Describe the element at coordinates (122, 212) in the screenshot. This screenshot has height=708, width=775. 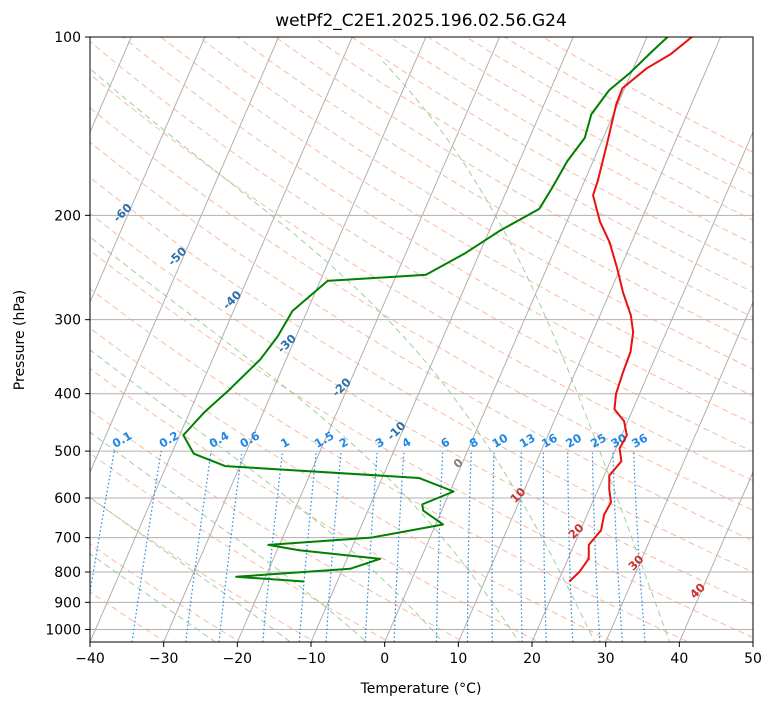
I see `isotherm-value-label: -60` at that location.